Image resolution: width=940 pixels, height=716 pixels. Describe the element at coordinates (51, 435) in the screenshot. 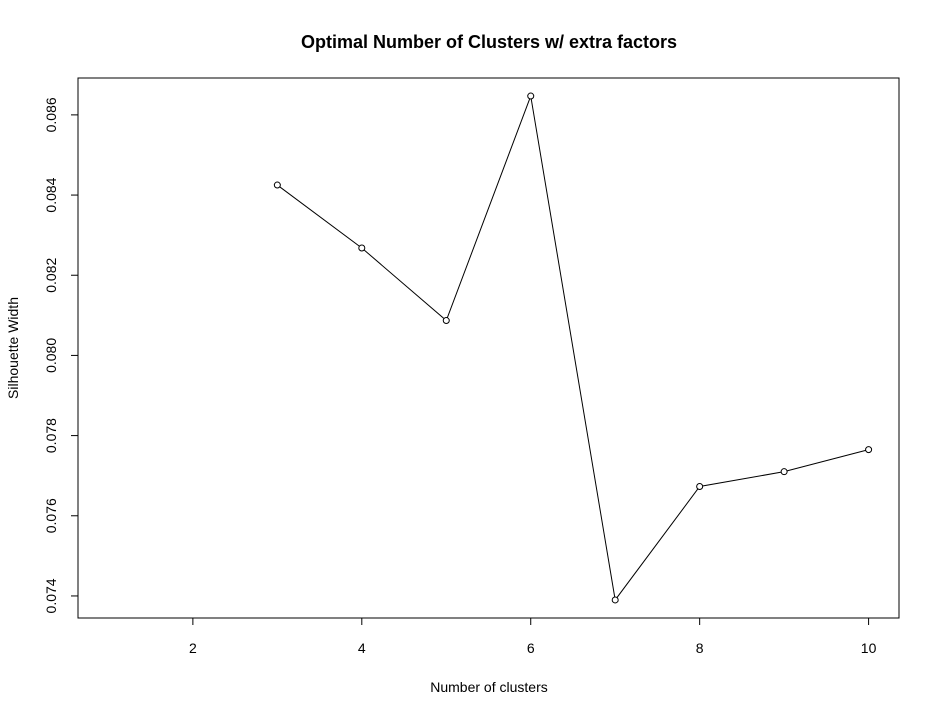

I see `y-tick-label: 0.078` at that location.